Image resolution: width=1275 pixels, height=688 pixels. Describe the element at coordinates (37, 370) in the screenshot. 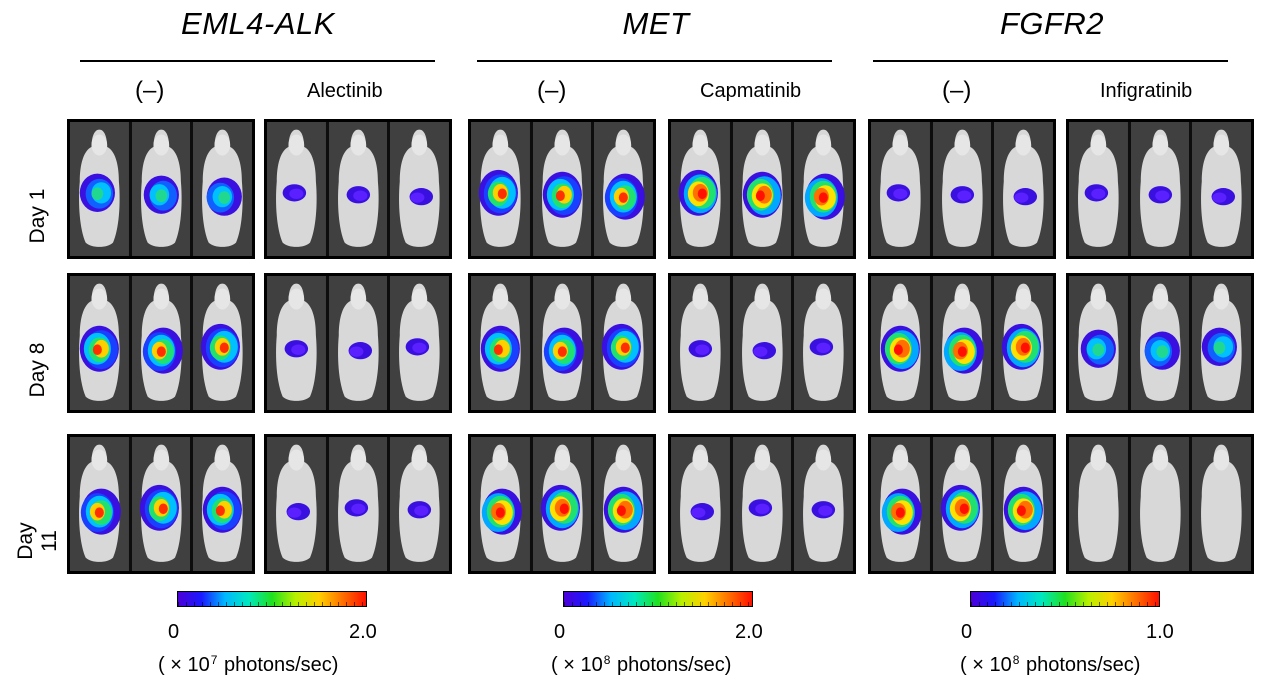

I see `row-label-day-8: Day 8` at that location.